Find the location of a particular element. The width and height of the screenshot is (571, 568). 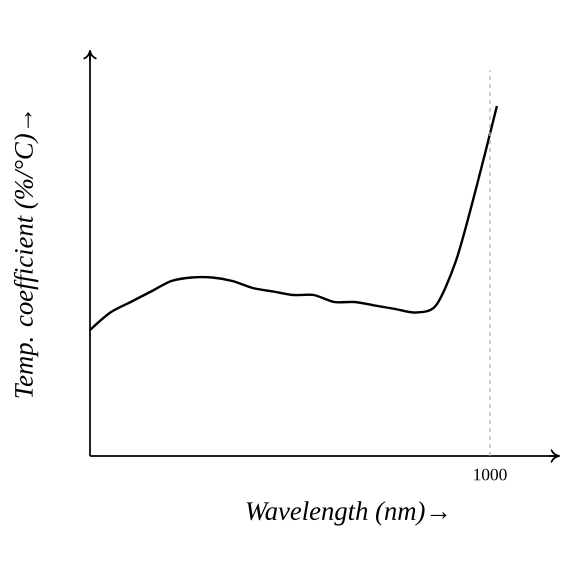

y-axis-title: Temp. coefficient (%/°C)→ is located at coordinates (26, 255).